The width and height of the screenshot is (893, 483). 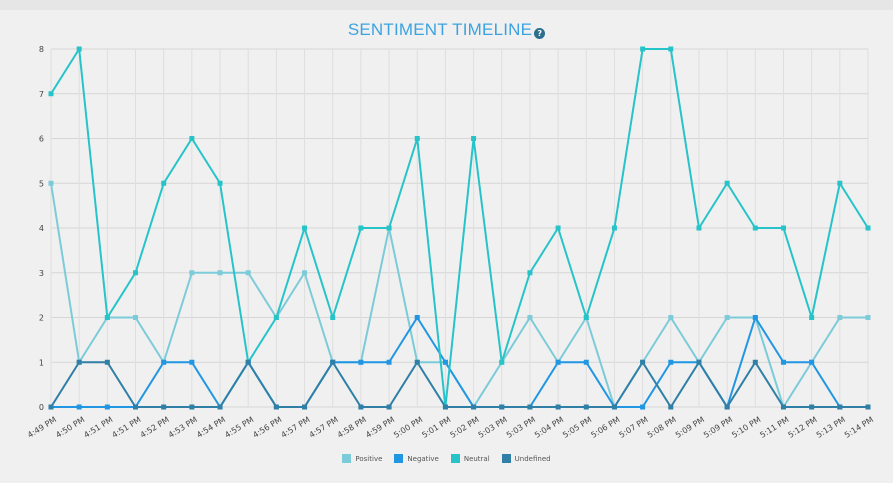 I want to click on legend-item-positive: Positive, so click(x=362, y=458).